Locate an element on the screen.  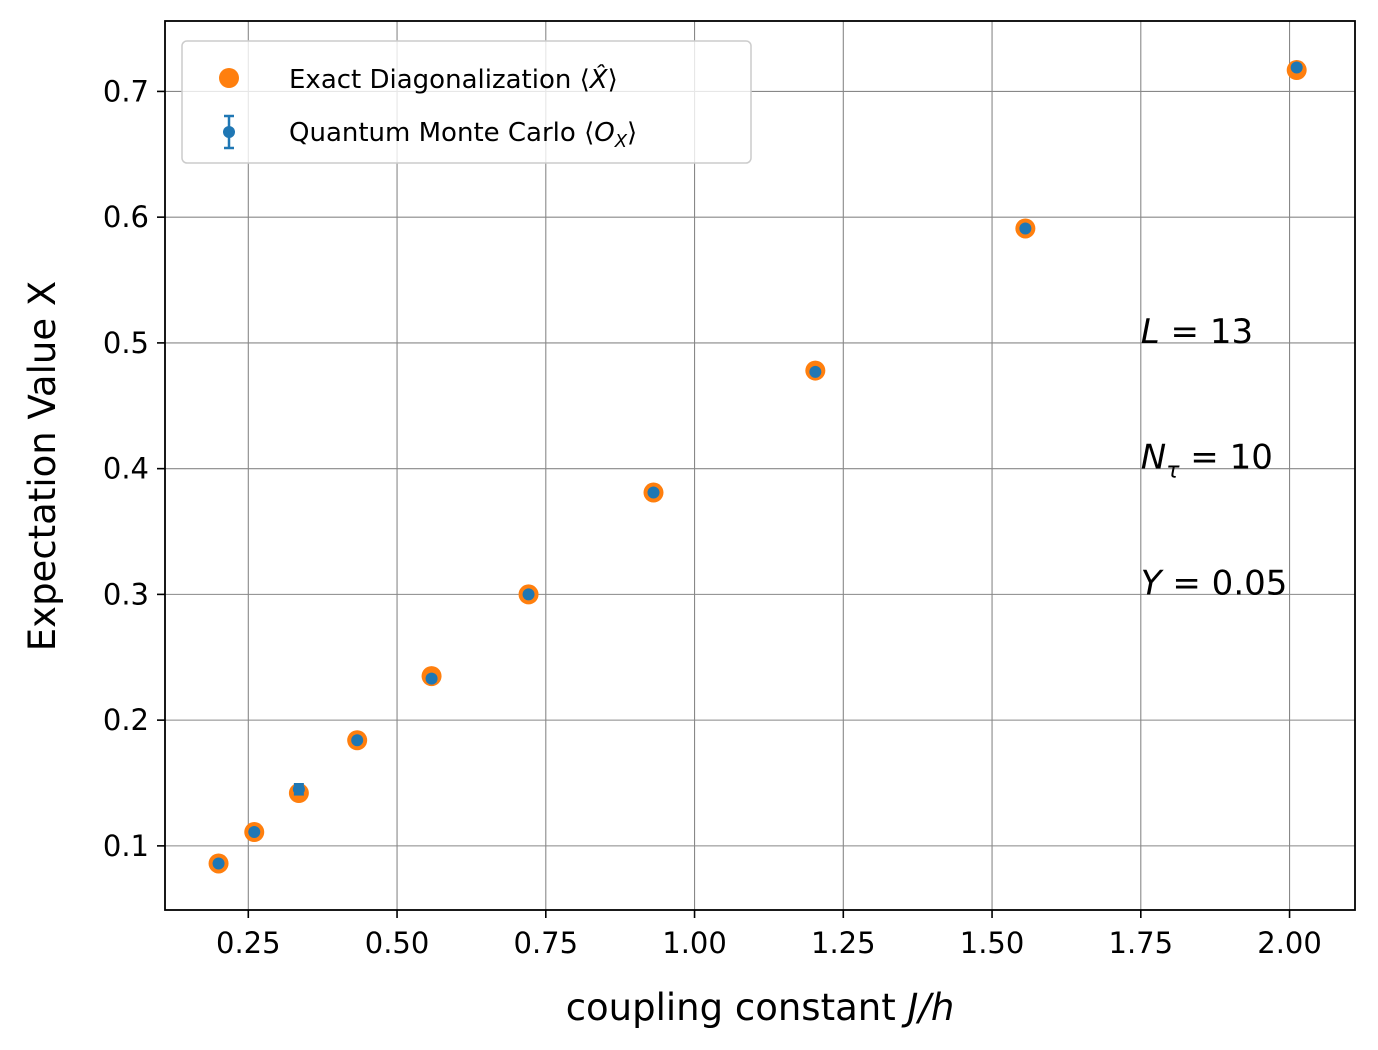
y-tick-label: 0.5 is located at coordinates (126, 343).